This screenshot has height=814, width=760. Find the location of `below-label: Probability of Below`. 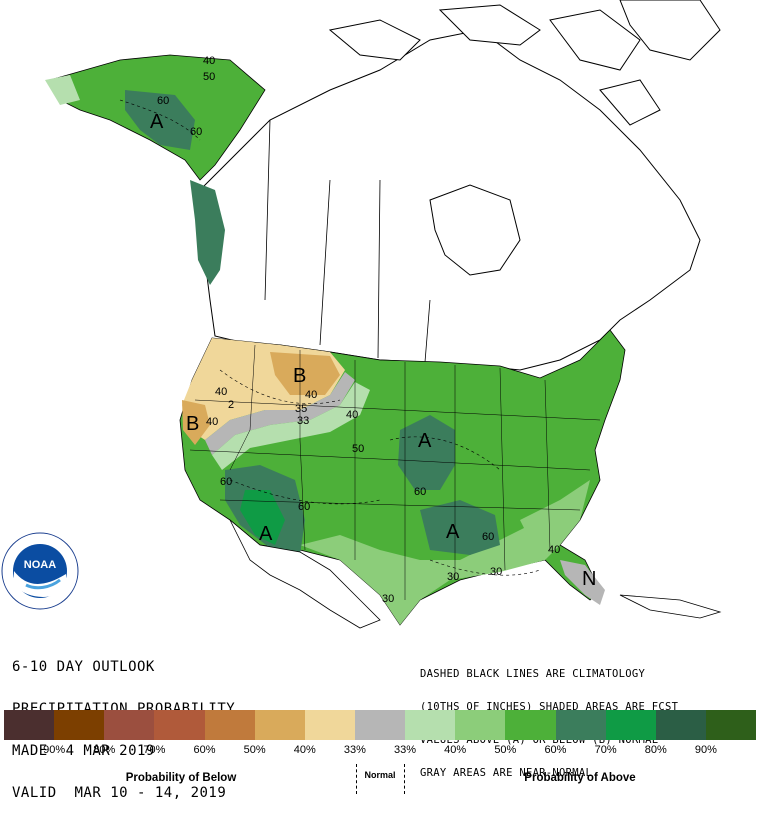

below-label: Probability of Below is located at coordinates (181, 778).